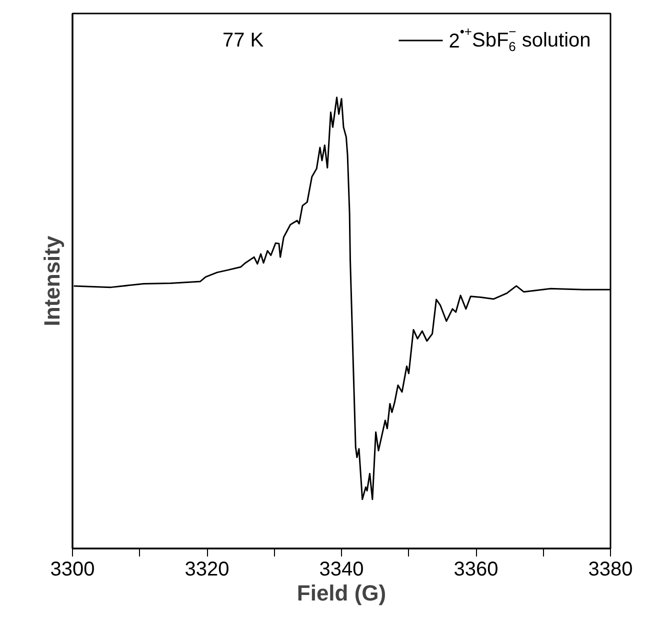 The height and width of the screenshot is (632, 645). Describe the element at coordinates (610, 569) in the screenshot. I see `x-tick-label: 3380` at that location.